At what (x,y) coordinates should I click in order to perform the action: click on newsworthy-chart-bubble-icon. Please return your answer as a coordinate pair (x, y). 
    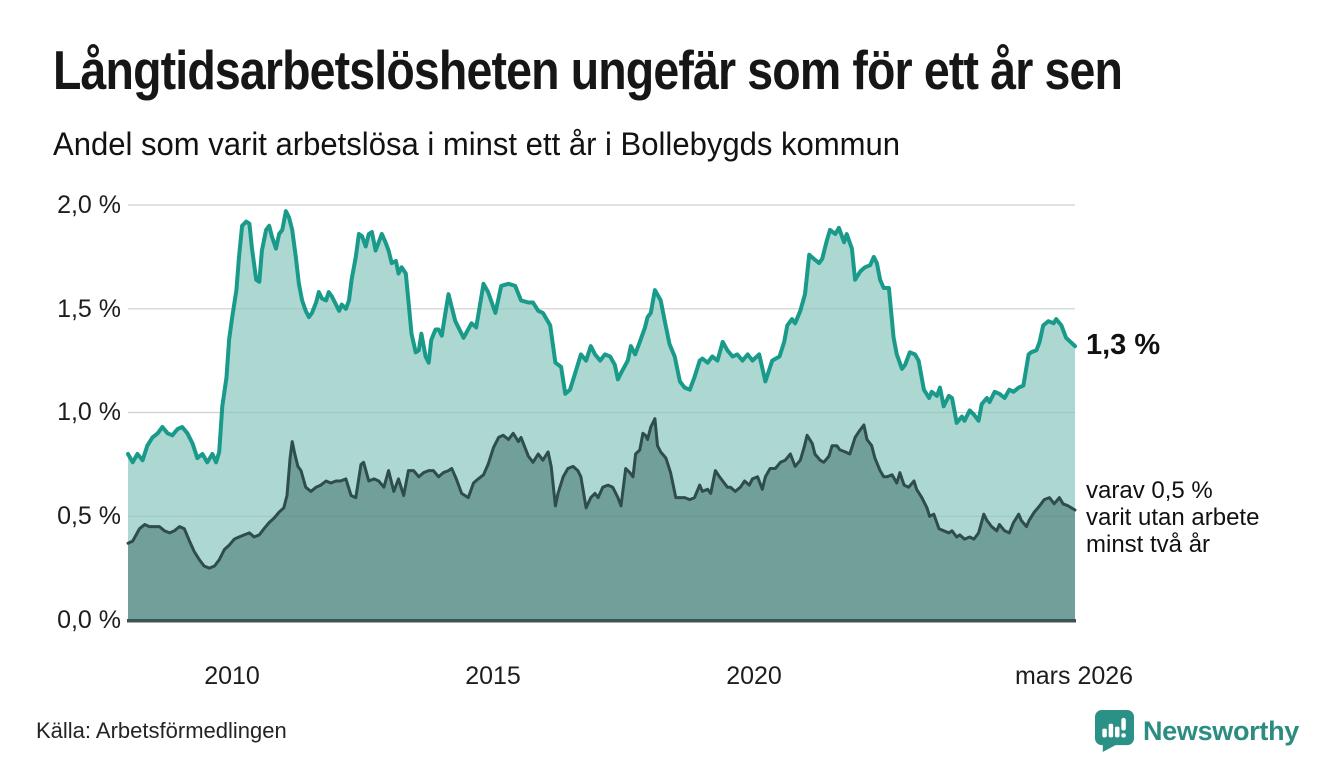
    Looking at the image, I should click on (1114, 731).